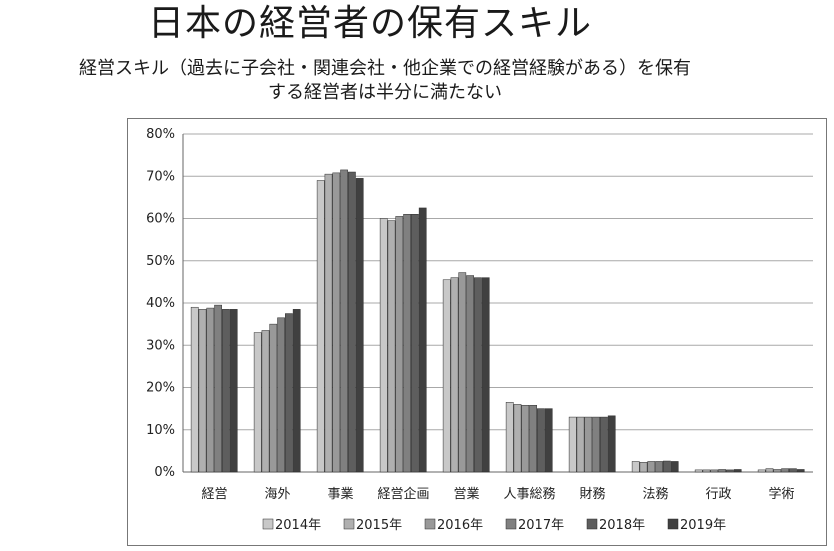 The width and height of the screenshot is (834, 551). Describe the element at coordinates (160, 261) in the screenshot. I see `y-tick-label: 50%` at that location.